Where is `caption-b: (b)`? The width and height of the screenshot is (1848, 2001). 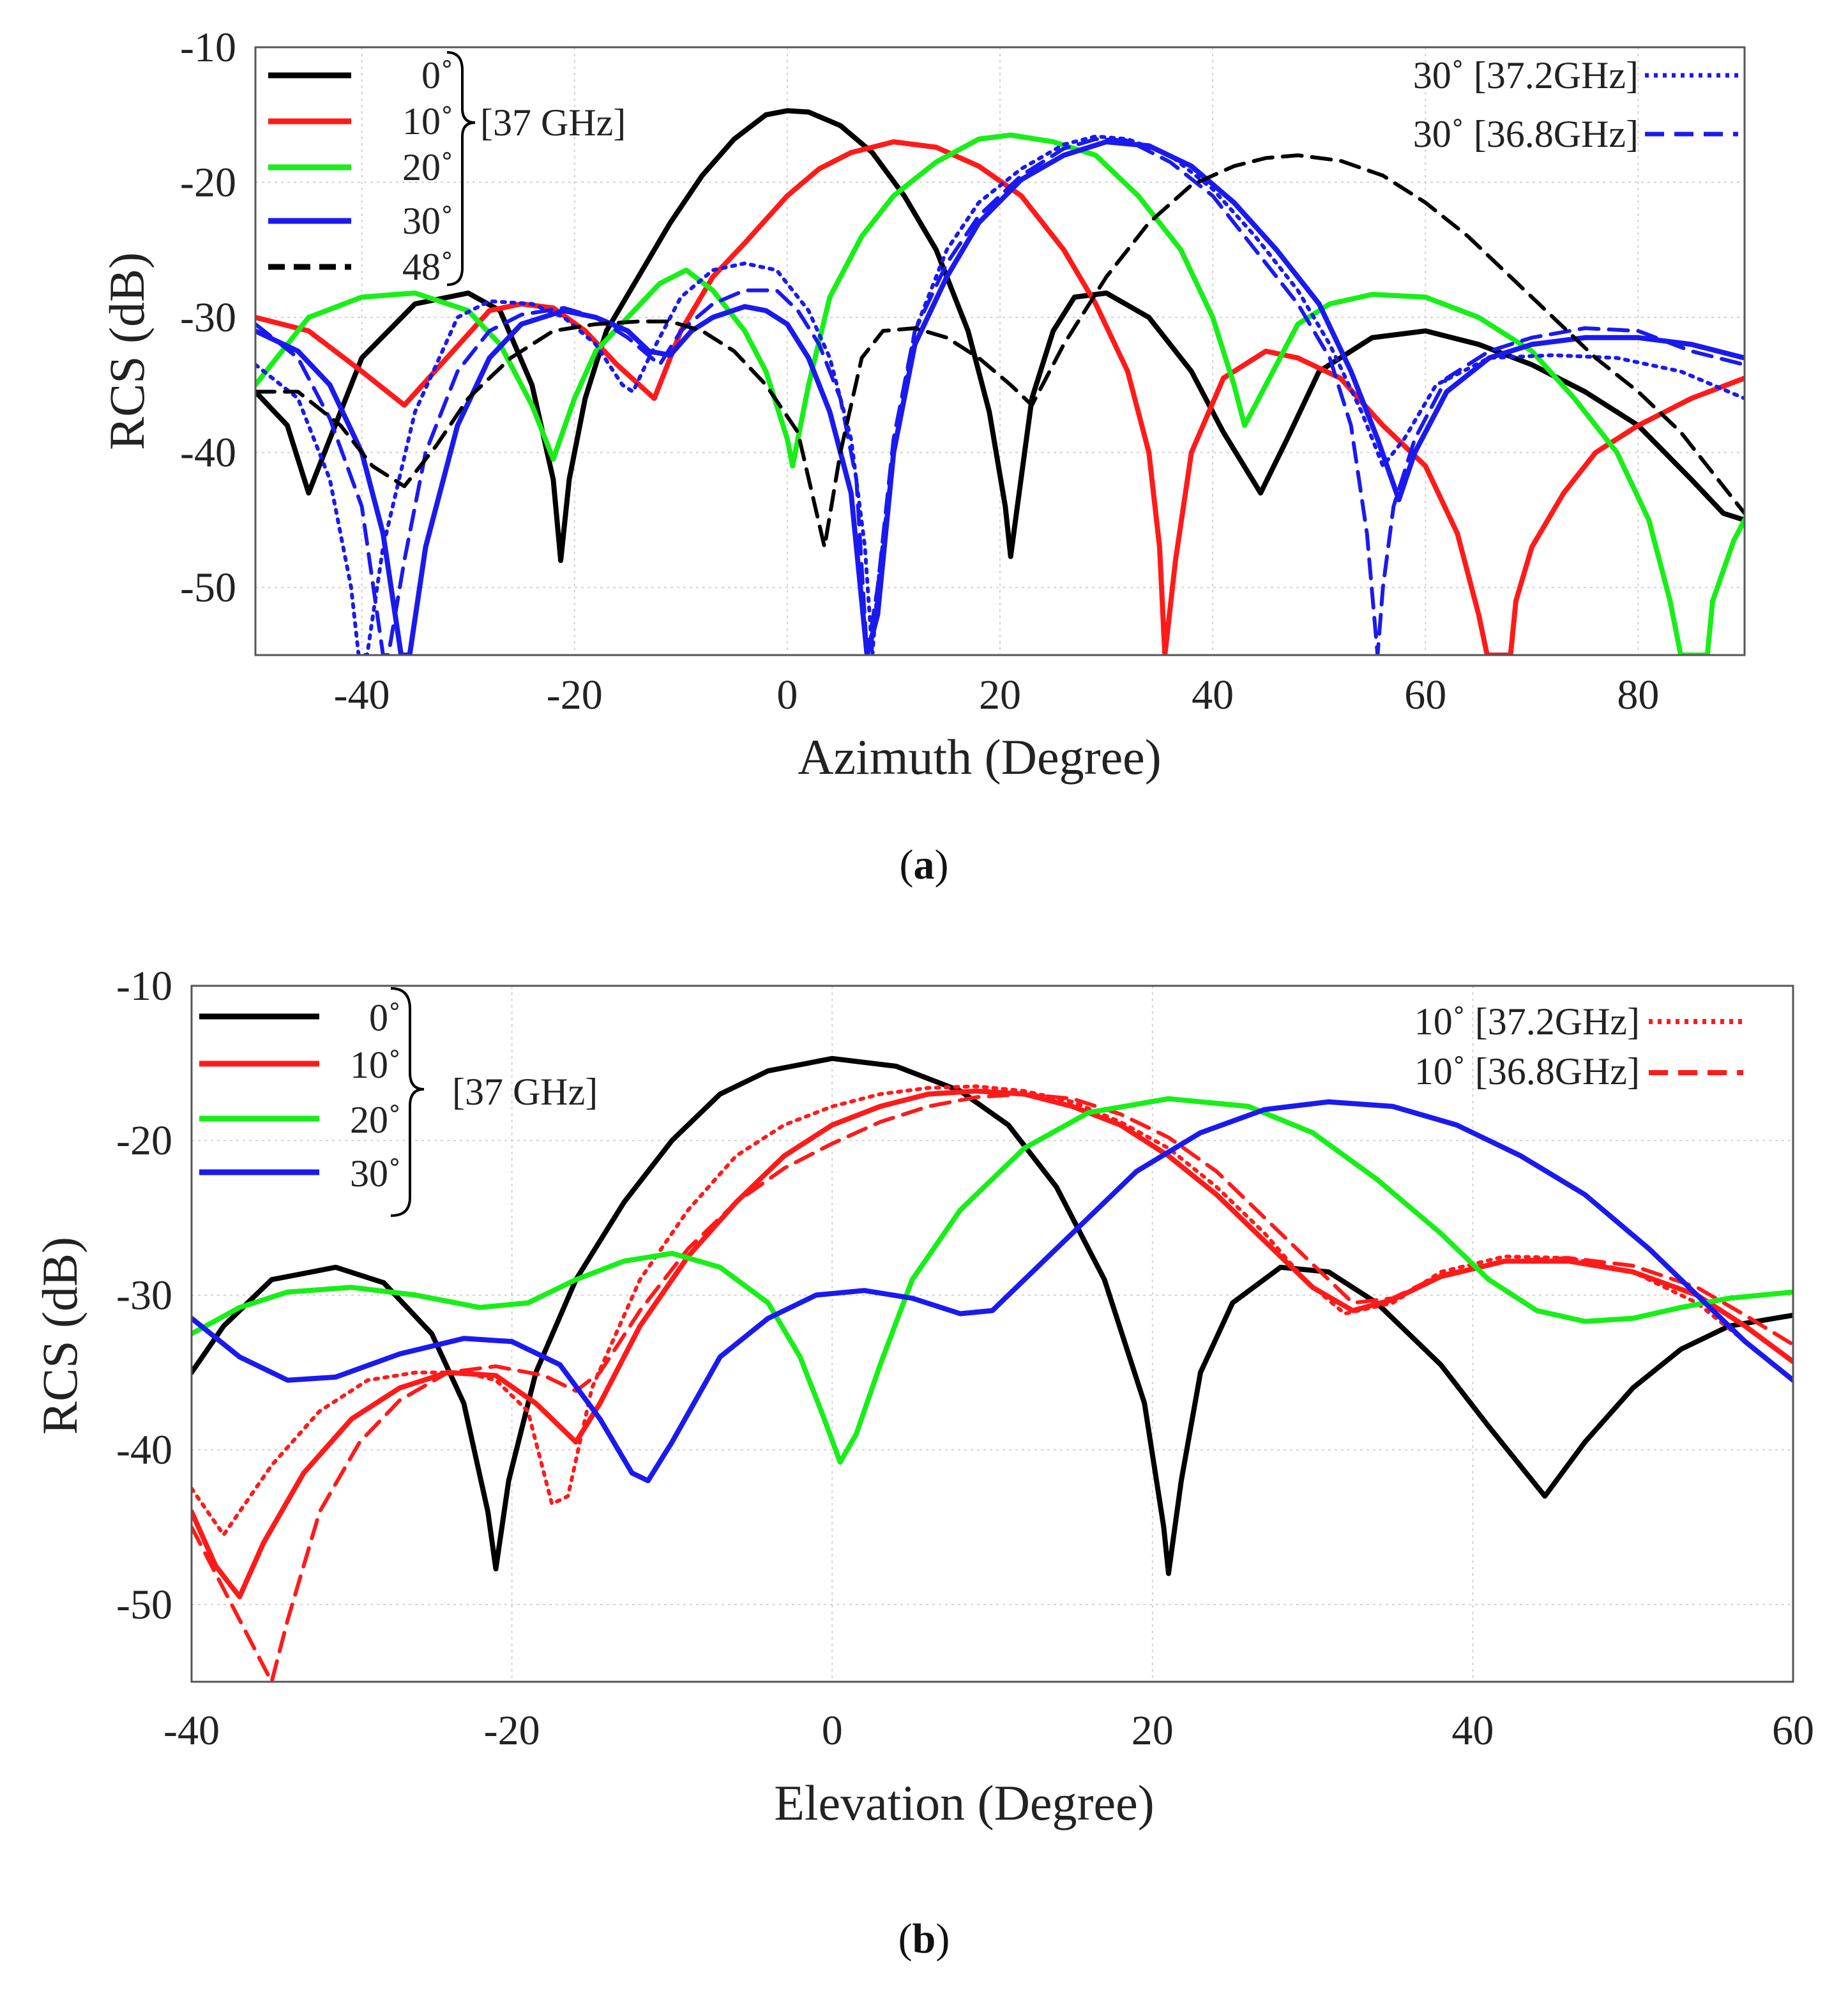
caption-b: (b) is located at coordinates (924, 1939).